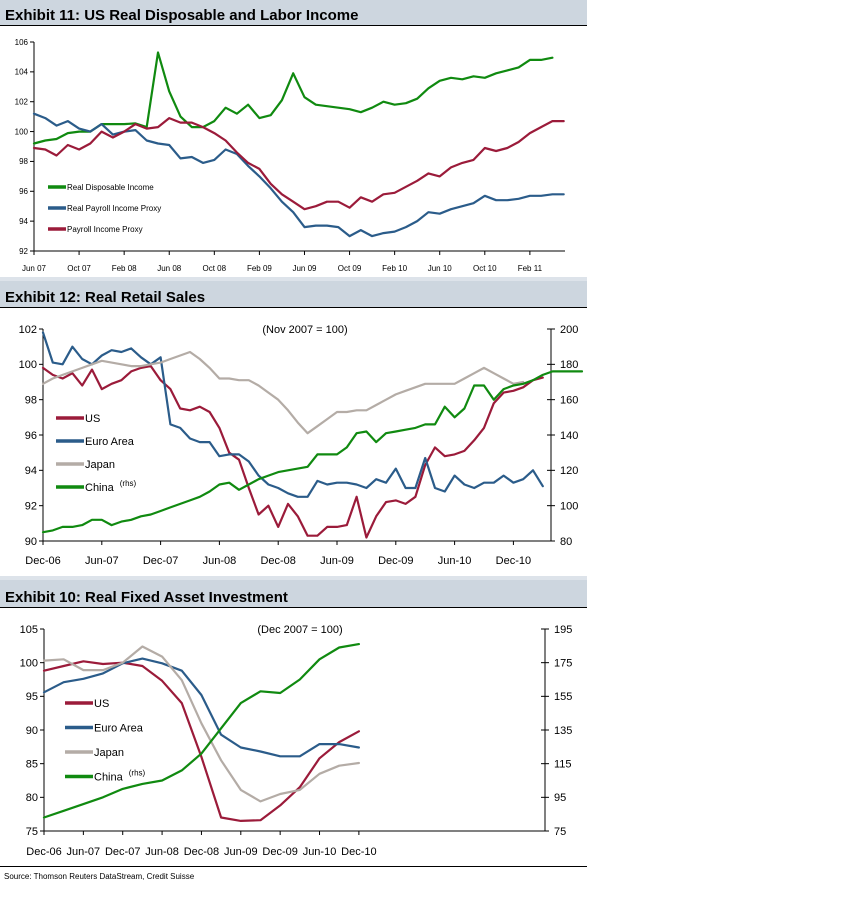  Describe the element at coordinates (293, 866) in the screenshot. I see `source-divider` at that location.